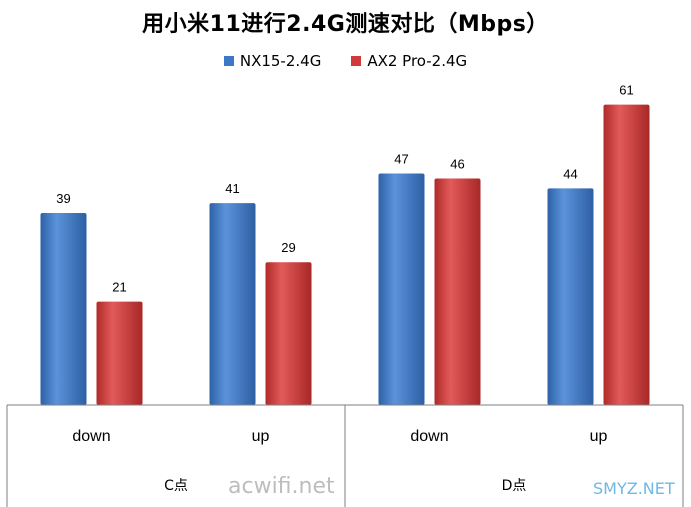  Describe the element at coordinates (280, 61) in the screenshot. I see `legend-label-series-1: NX15-2.4G` at that location.